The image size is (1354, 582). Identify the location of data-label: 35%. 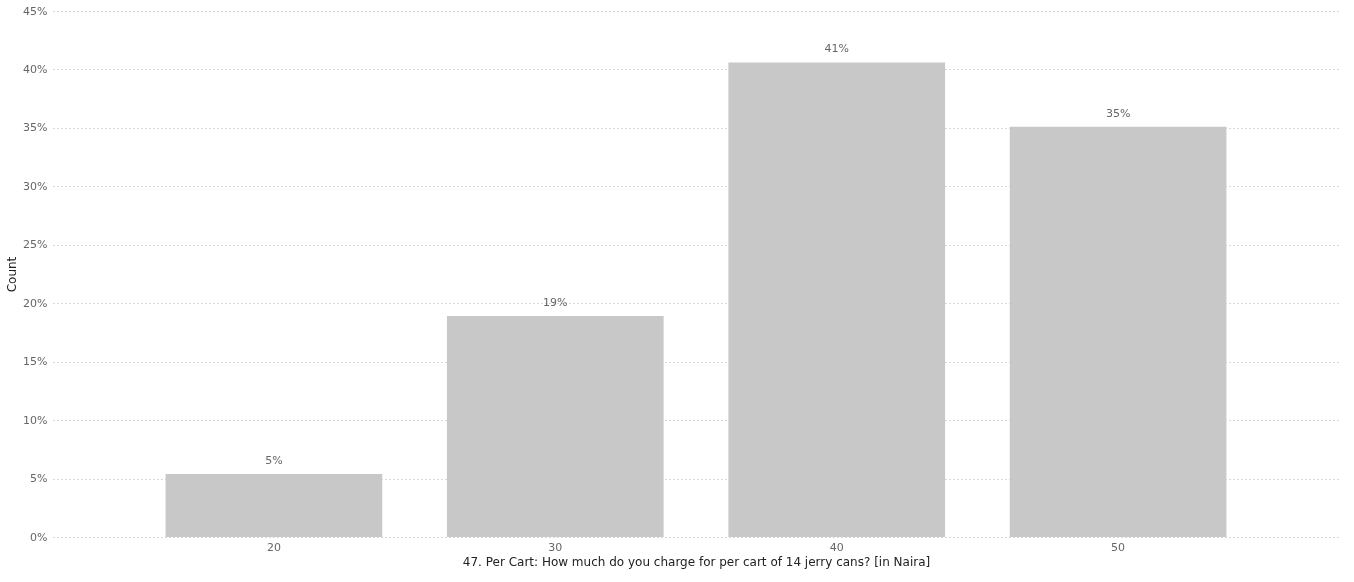
(1118, 113).